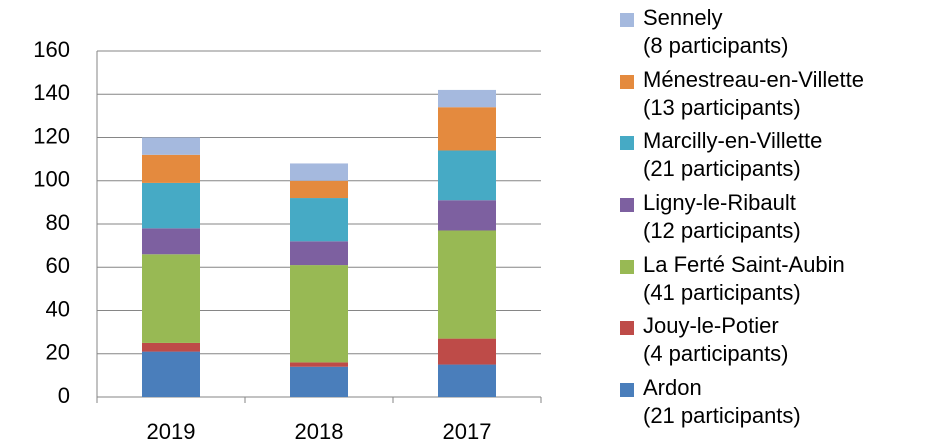  What do you see at coordinates (51, 92) in the screenshot?
I see `y-tick-label: 140` at bounding box center [51, 92].